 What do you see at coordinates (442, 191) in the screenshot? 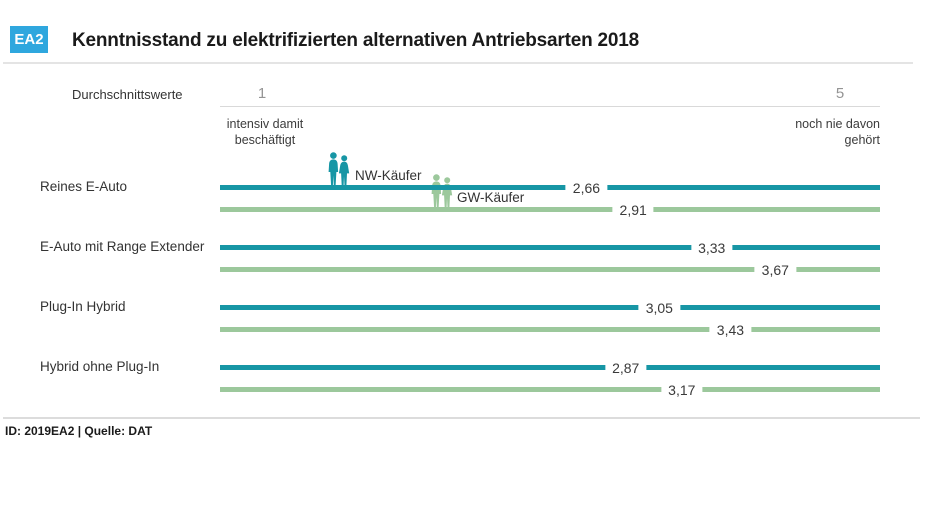
I see `gw-buyers-icon` at bounding box center [442, 191].